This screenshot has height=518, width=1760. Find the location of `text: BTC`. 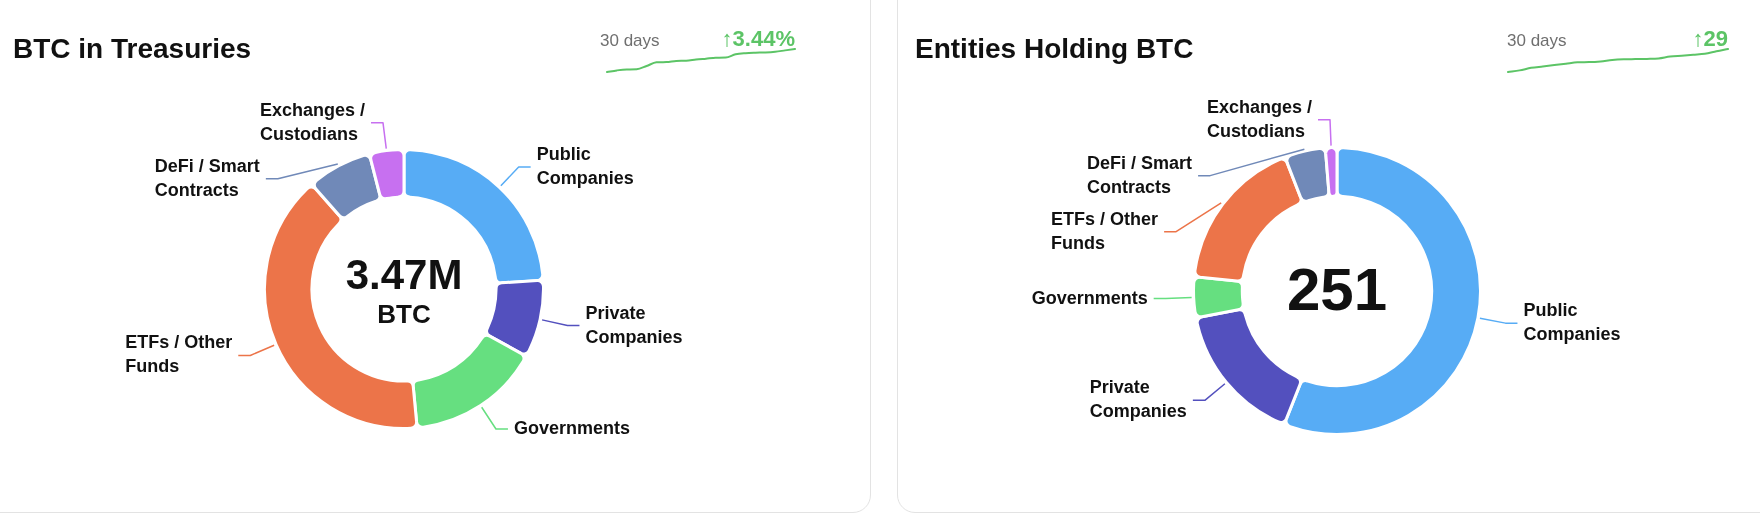

text: BTC is located at coordinates (404, 314).